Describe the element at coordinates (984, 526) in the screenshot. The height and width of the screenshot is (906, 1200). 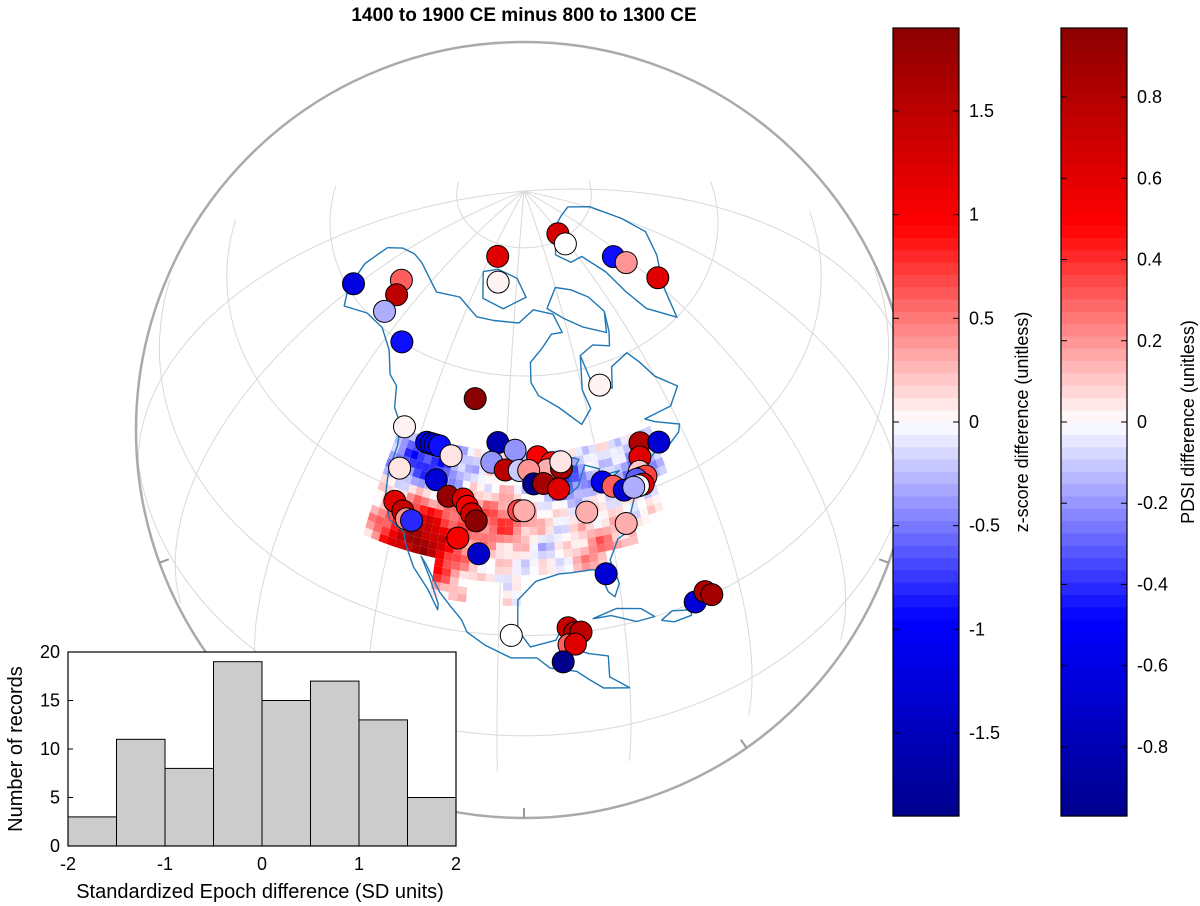
I see `colorbar-tick-label: -0.5` at that location.